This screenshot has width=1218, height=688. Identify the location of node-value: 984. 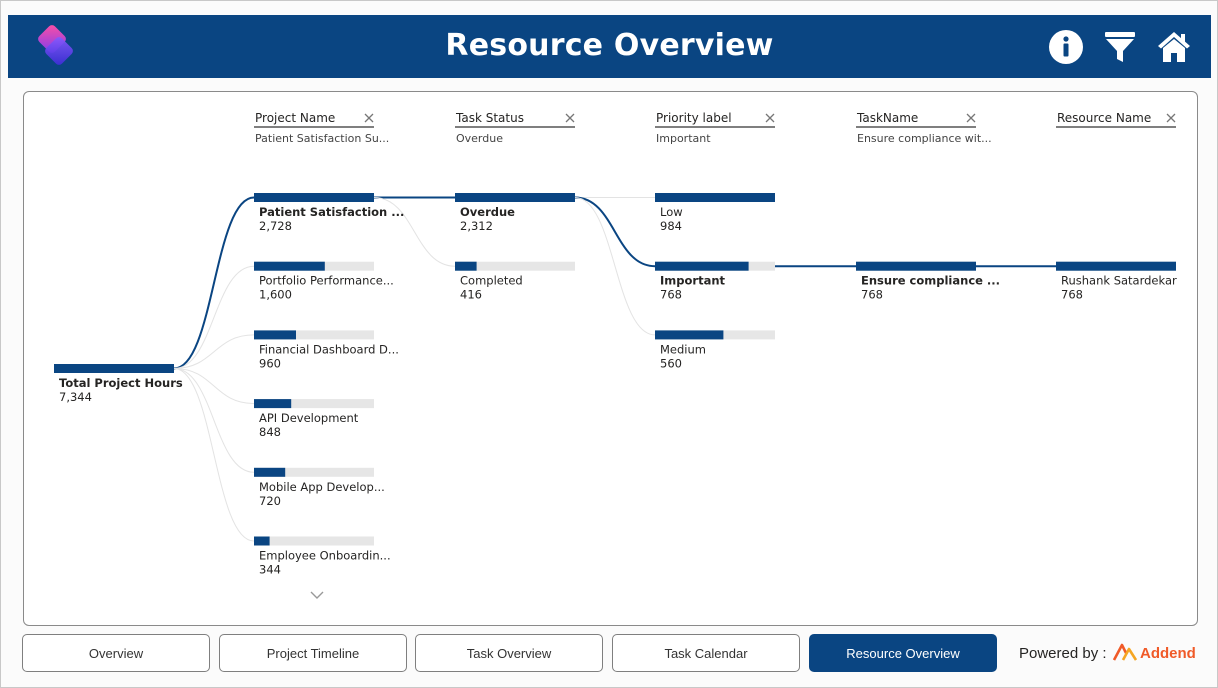
(671, 226).